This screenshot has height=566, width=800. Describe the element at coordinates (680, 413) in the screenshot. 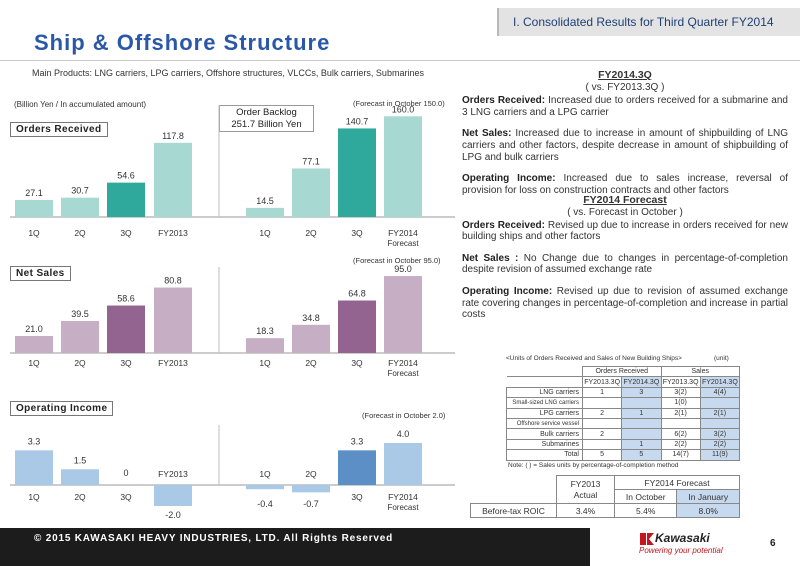

I see `cell-value: 2(1)` at that location.